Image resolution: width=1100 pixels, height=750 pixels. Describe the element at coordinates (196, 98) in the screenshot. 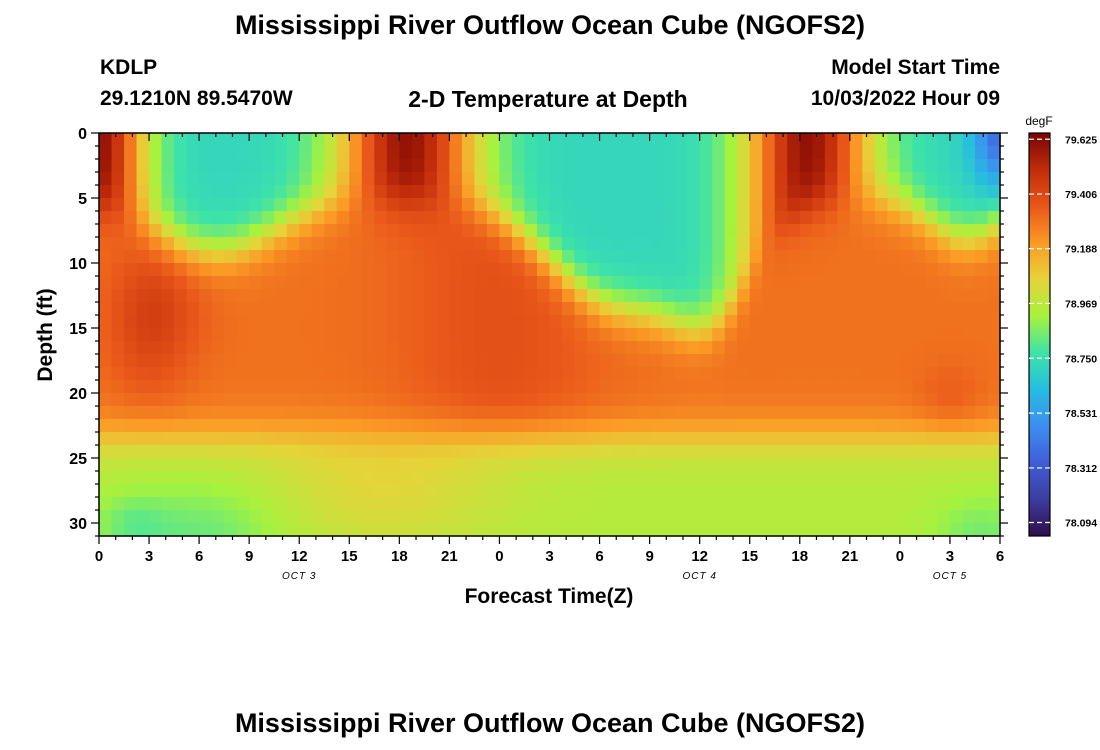

I see `station-coords: 29.1210N 89.5470W` at that location.